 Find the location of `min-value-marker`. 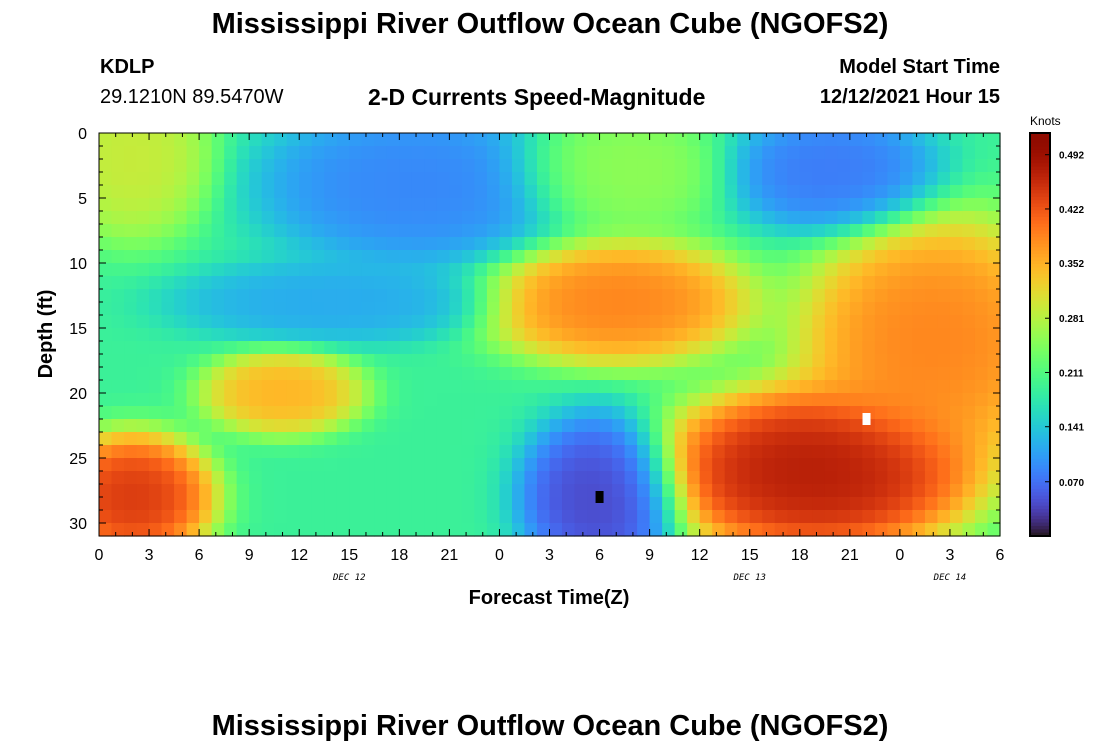

min-value-marker is located at coordinates (600, 497).